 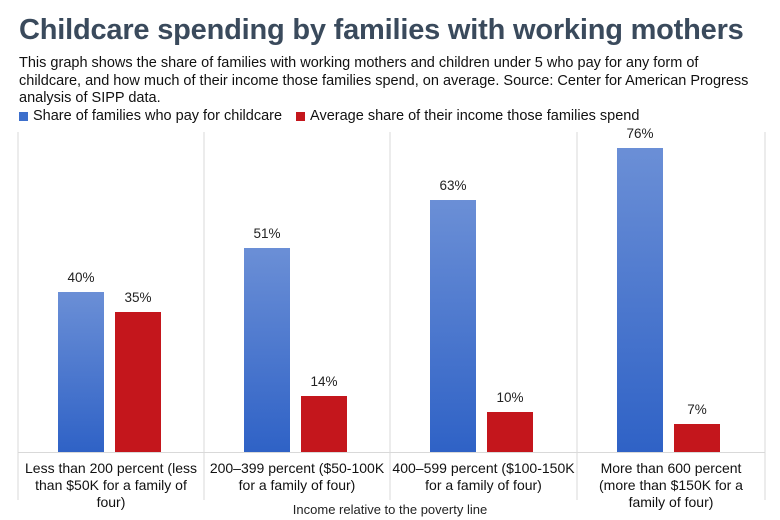 I want to click on legend-swatch-red, so click(x=301, y=116).